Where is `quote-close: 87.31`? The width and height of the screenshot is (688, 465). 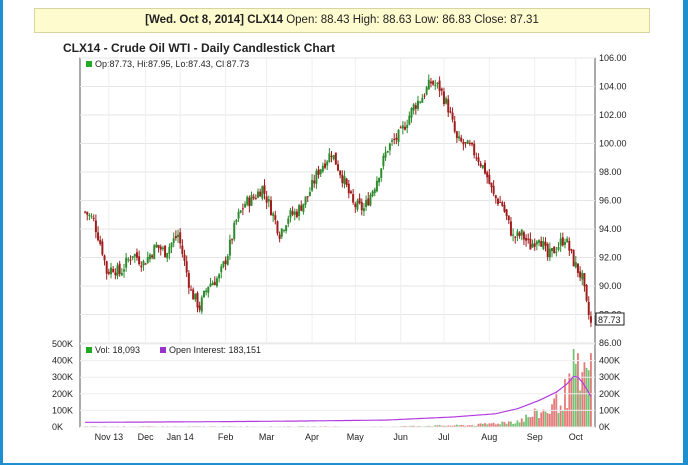 quote-close: 87.31 is located at coordinates (524, 20).